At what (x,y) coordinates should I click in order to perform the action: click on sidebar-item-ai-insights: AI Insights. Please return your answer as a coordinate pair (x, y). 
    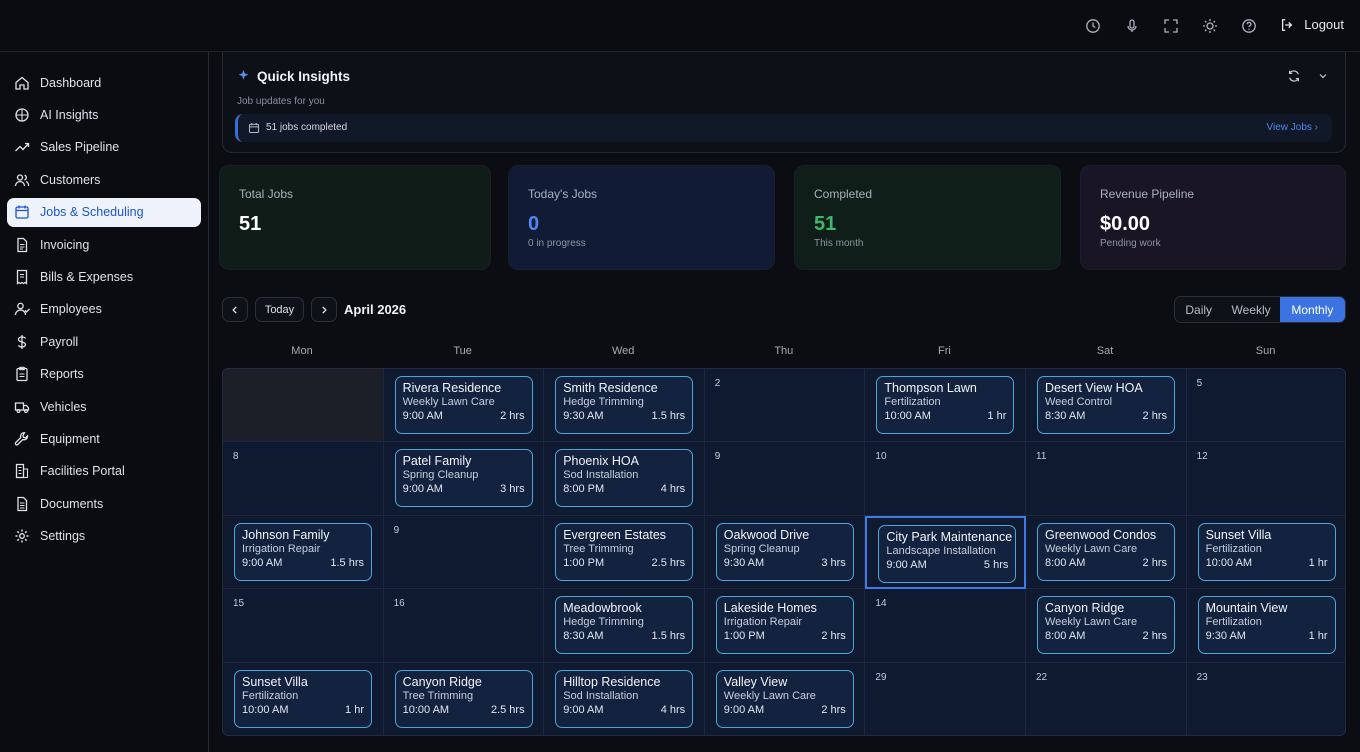
    Looking at the image, I should click on (104, 114).